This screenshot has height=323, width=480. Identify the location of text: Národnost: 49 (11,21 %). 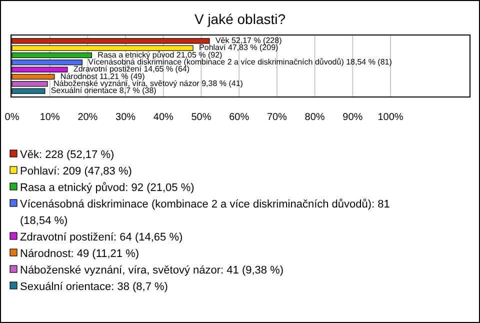
(80, 254).